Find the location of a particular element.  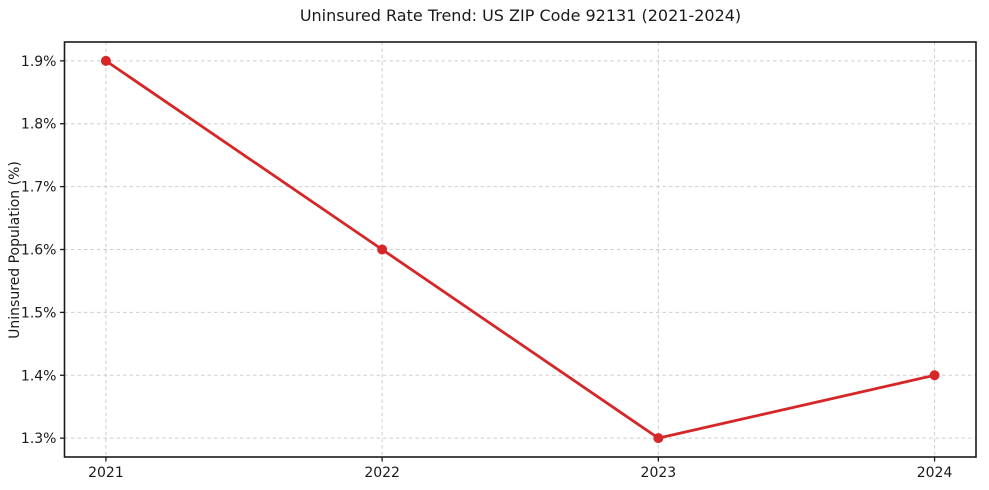

y-tick-label: 1.3% is located at coordinates (39, 439).